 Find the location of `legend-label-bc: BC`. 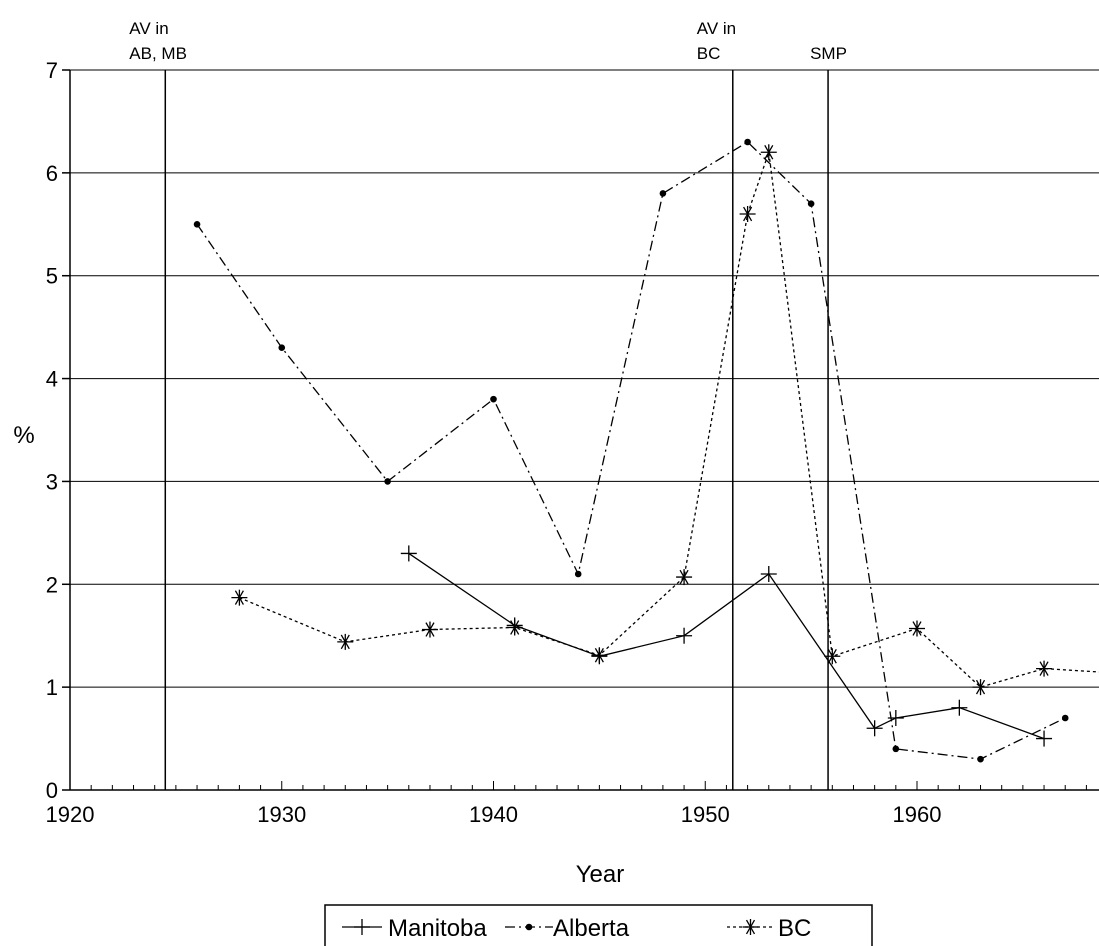

legend-label-bc: BC is located at coordinates (794, 928).